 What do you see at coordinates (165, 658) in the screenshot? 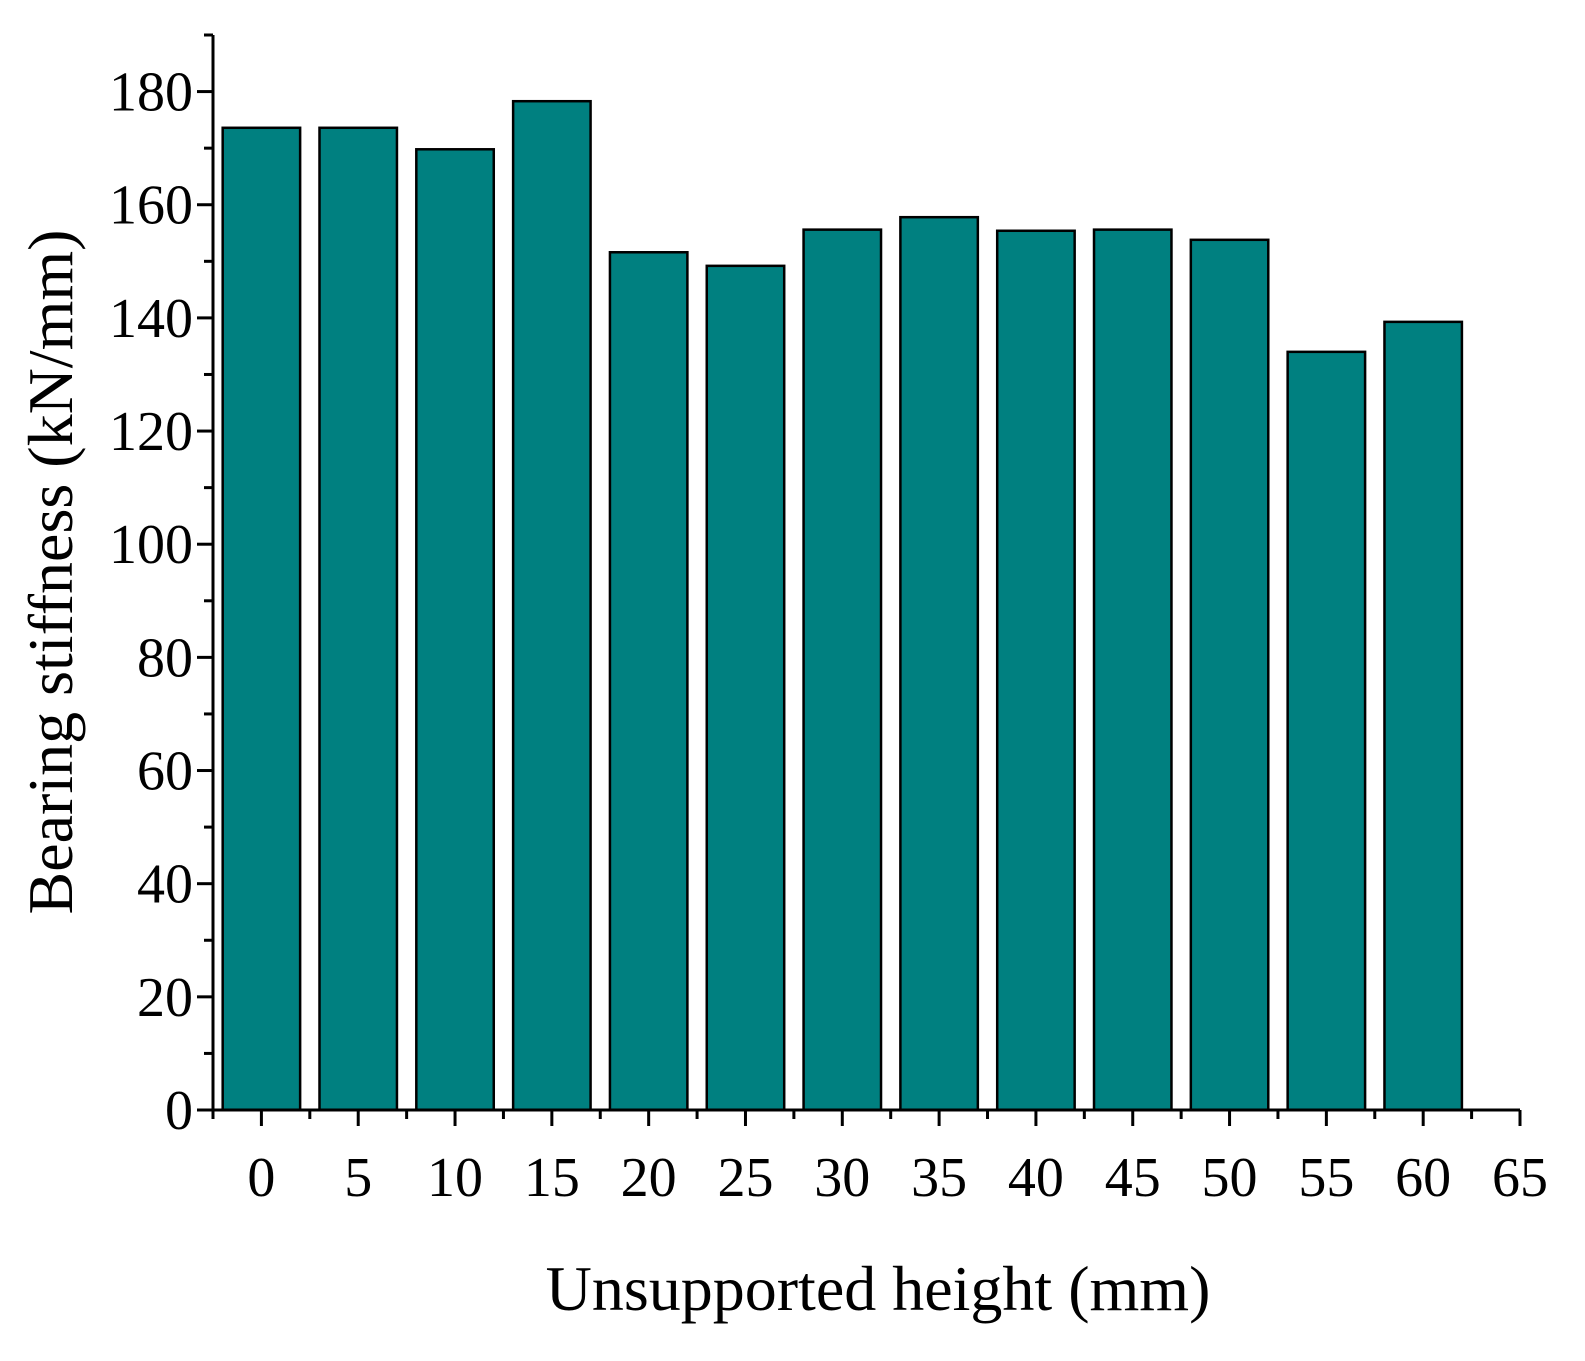
I see `y-tick-label-80: 80` at bounding box center [165, 658].